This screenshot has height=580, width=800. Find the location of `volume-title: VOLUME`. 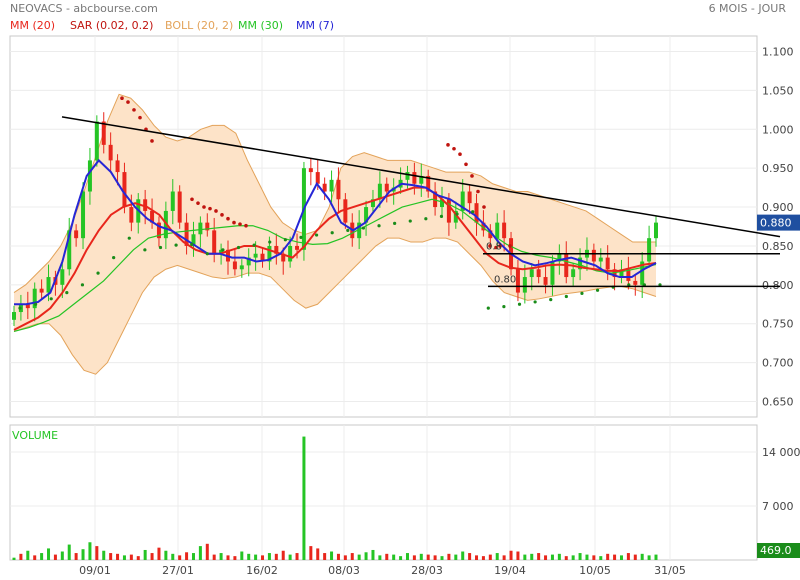

volume-title: VOLUME is located at coordinates (35, 435).